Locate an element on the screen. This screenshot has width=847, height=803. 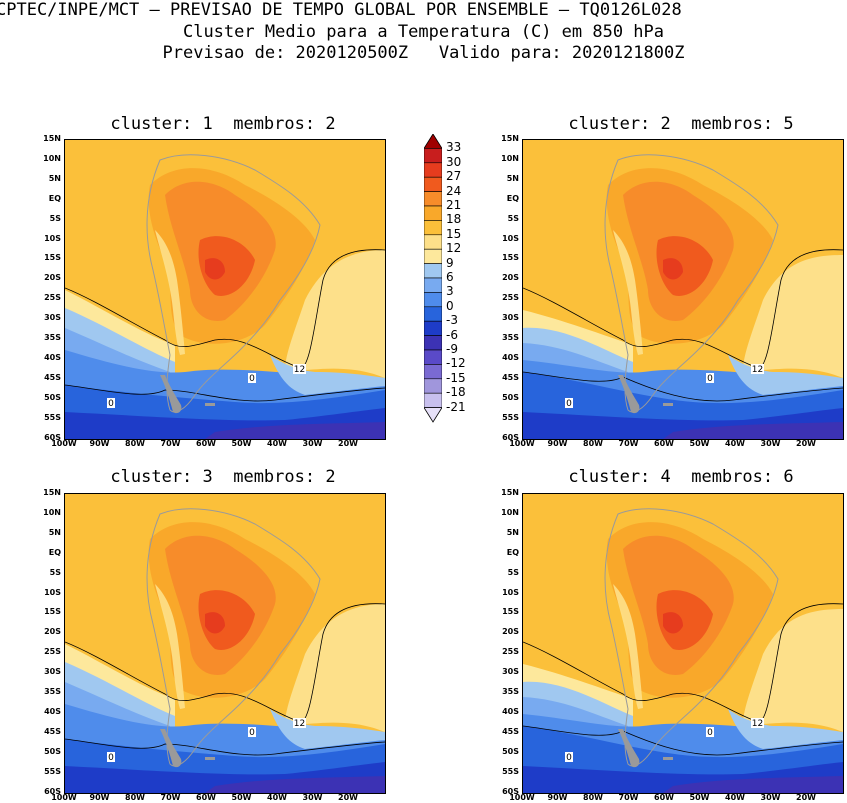
colorbar-tick-label: -6 is located at coordinates (452, 334).